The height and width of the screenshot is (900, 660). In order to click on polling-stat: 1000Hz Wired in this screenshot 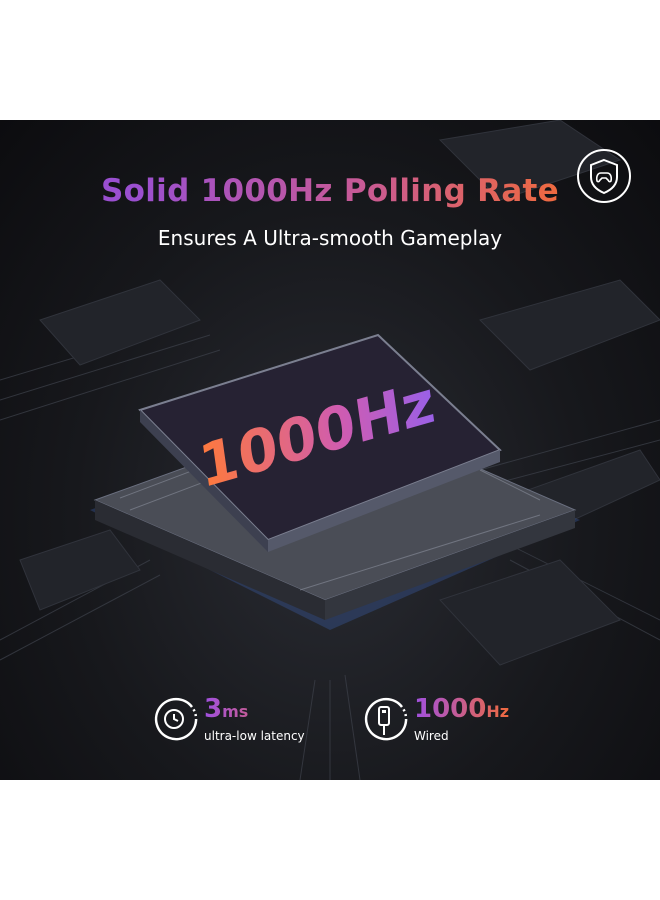, I will do `click(435, 719)`.